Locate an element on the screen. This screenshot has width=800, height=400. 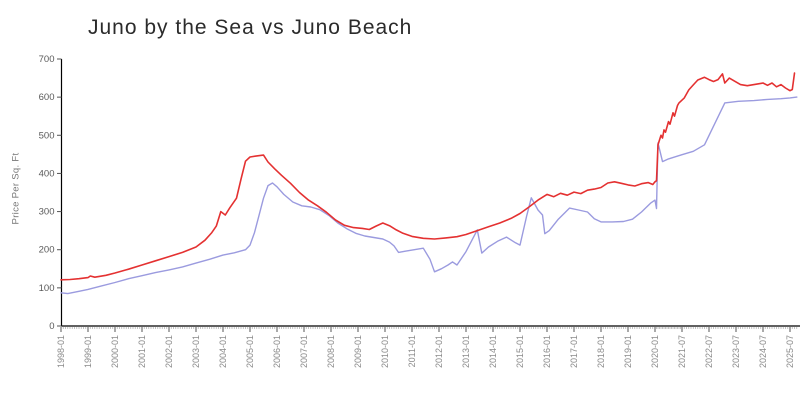
x-tick-label: 2005-01 is located at coordinates (250, 351).